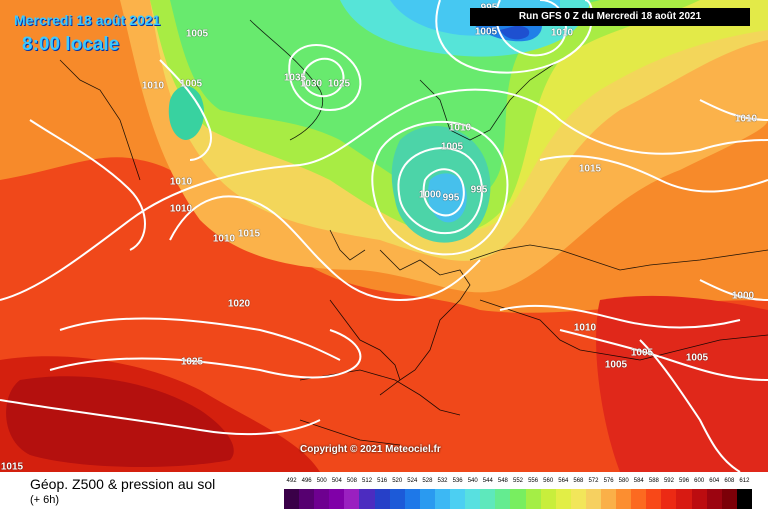  What do you see at coordinates (653, 481) in the screenshot?
I see `scale-tick-label: 588` at bounding box center [653, 481].